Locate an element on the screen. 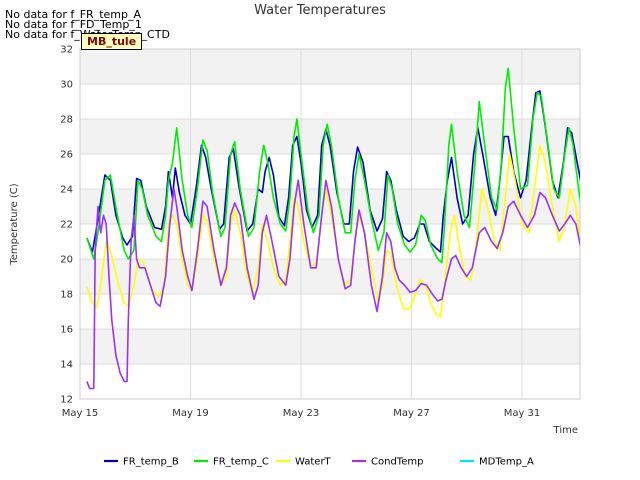  y-axis-label: Temperature (C) is located at coordinates (14, 224).